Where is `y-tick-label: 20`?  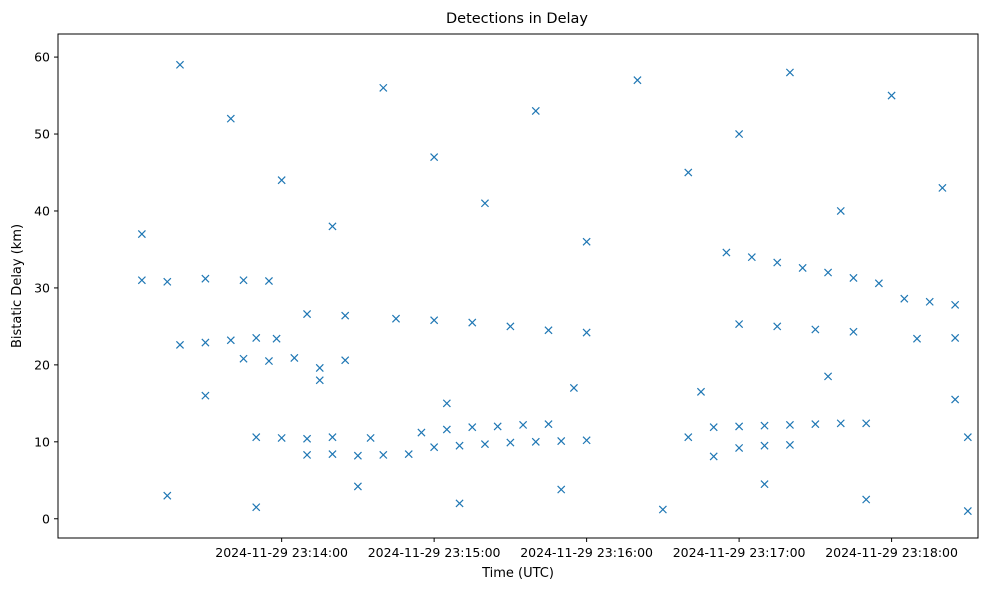
y-tick-label: 20 is located at coordinates (42, 364).